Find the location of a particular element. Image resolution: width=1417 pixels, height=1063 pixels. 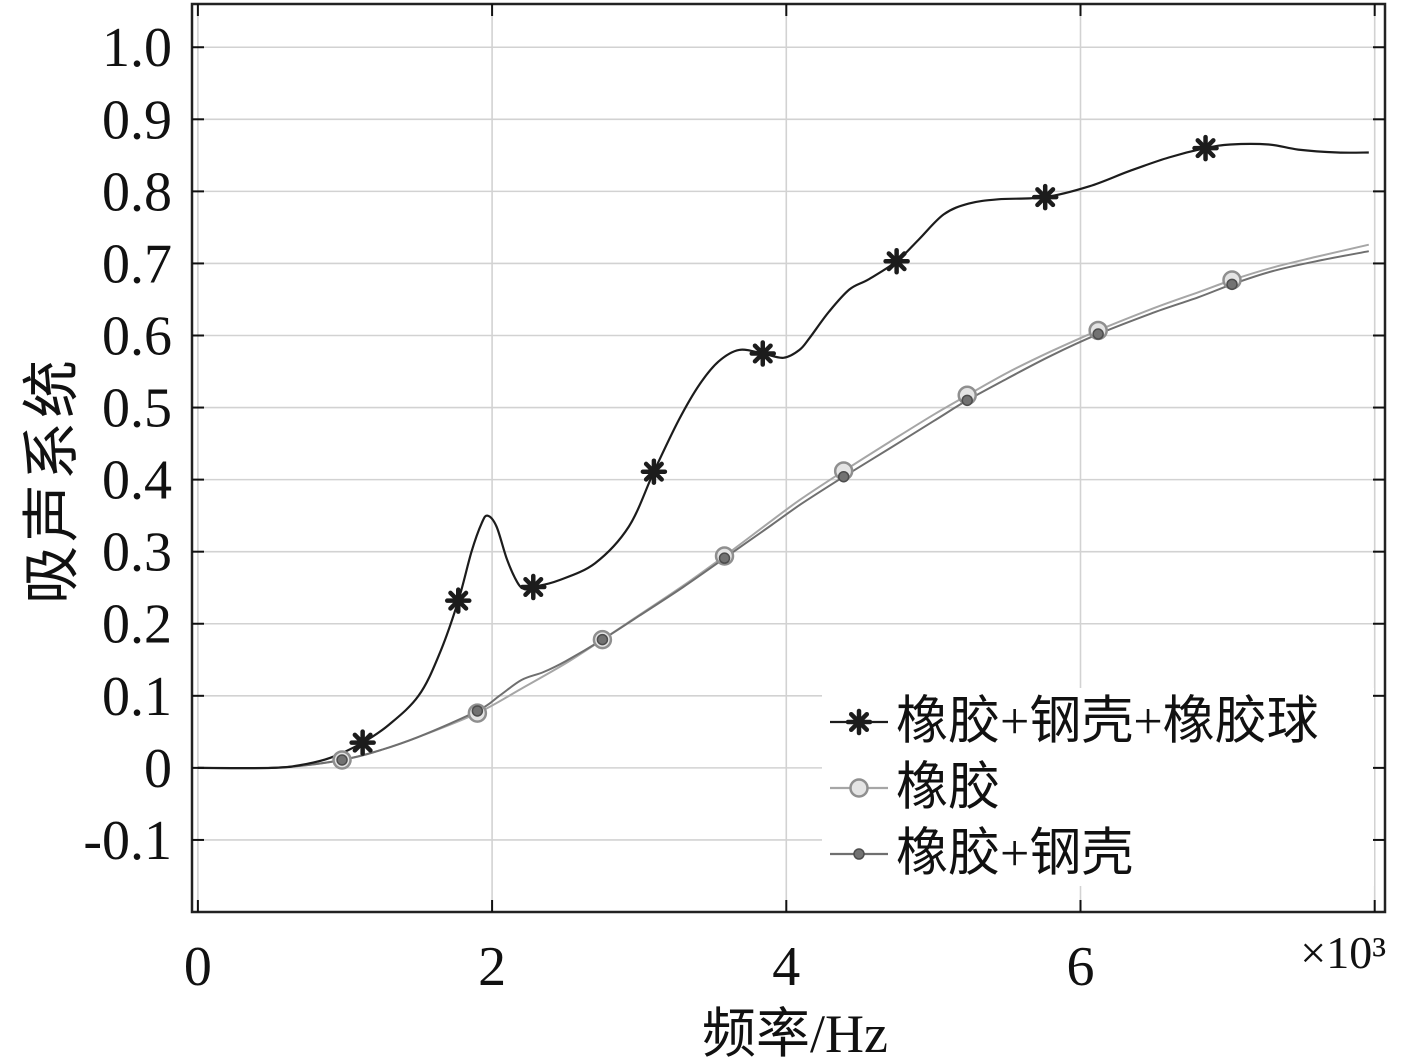

x-tick-label: 4 is located at coordinates (786, 967).